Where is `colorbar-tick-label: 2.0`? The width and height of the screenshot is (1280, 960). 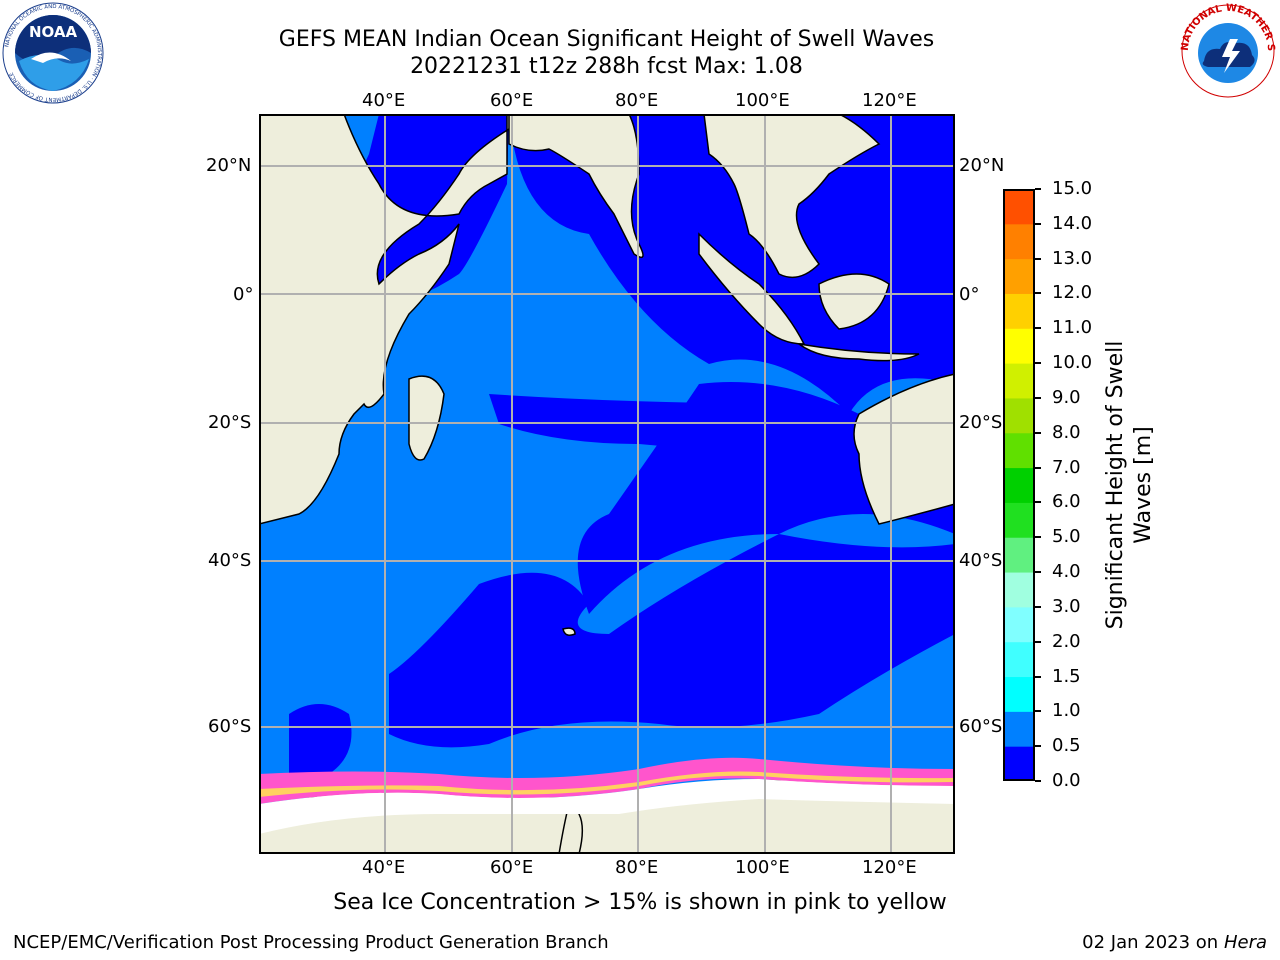 colorbar-tick-label: 2.0 is located at coordinates (1066, 641).